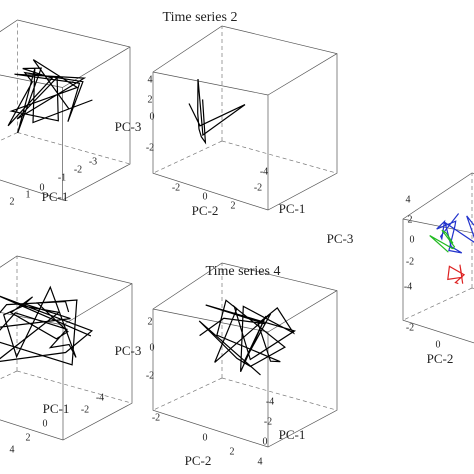 This screenshot has width=474, height=474. I want to click on panel-title: Time series 2, so click(200, 17).